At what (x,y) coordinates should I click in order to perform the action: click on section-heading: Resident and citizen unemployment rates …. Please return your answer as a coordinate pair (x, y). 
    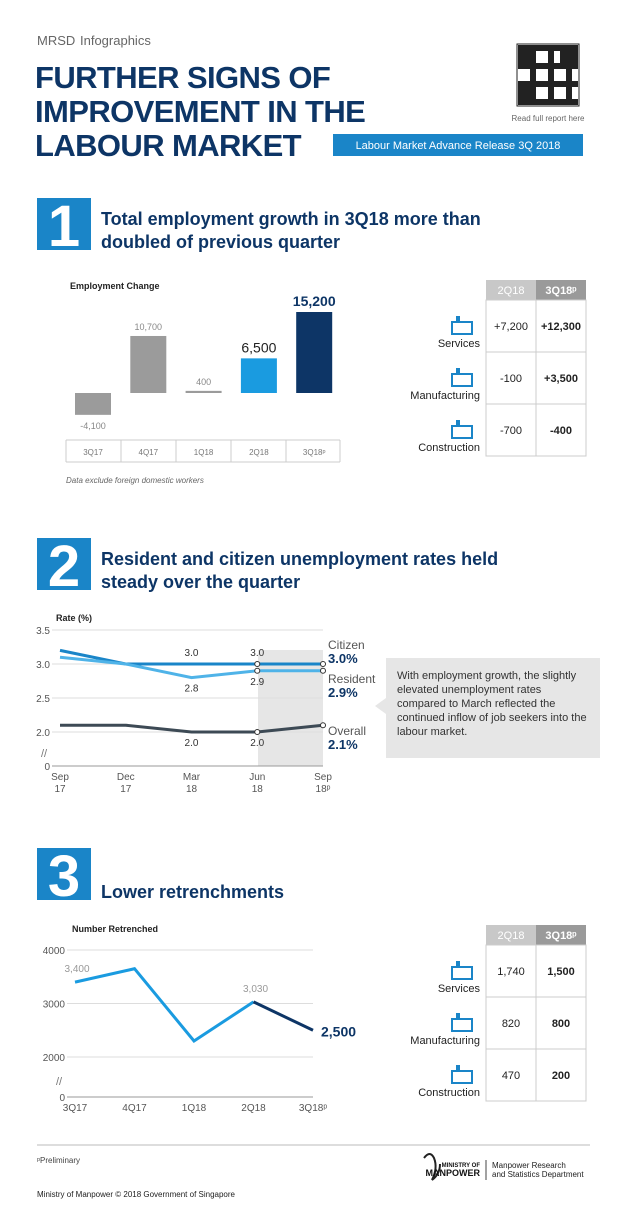
    Looking at the image, I should click on (300, 570).